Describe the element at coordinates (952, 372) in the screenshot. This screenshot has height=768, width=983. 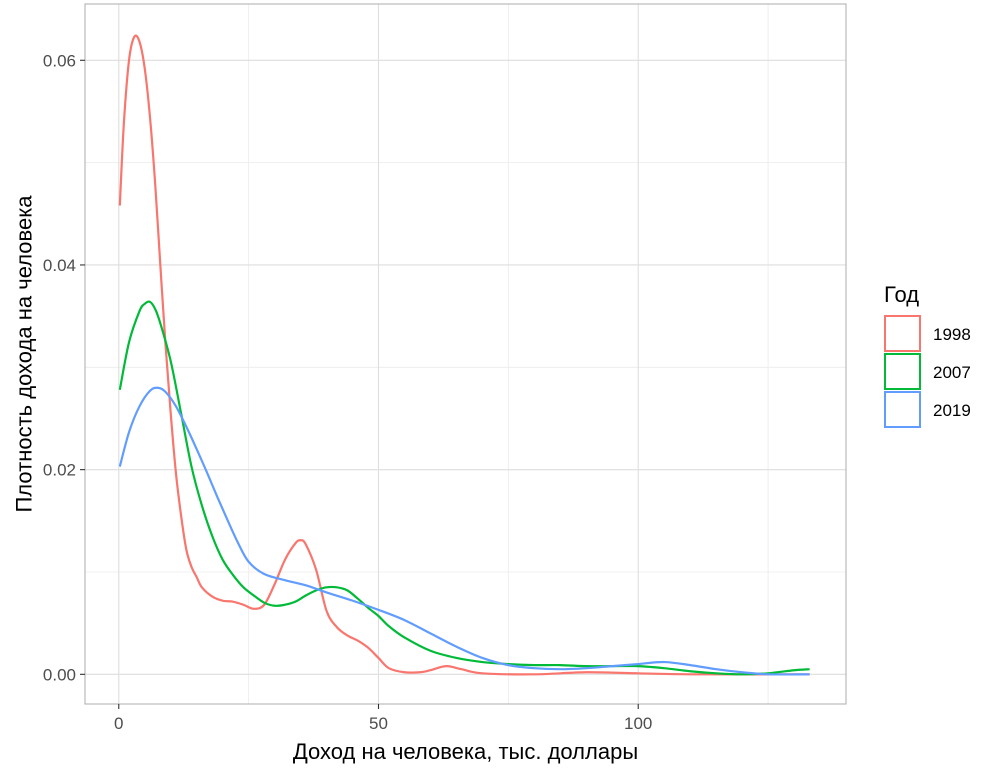
I see `legend-label-2007: 2007` at that location.